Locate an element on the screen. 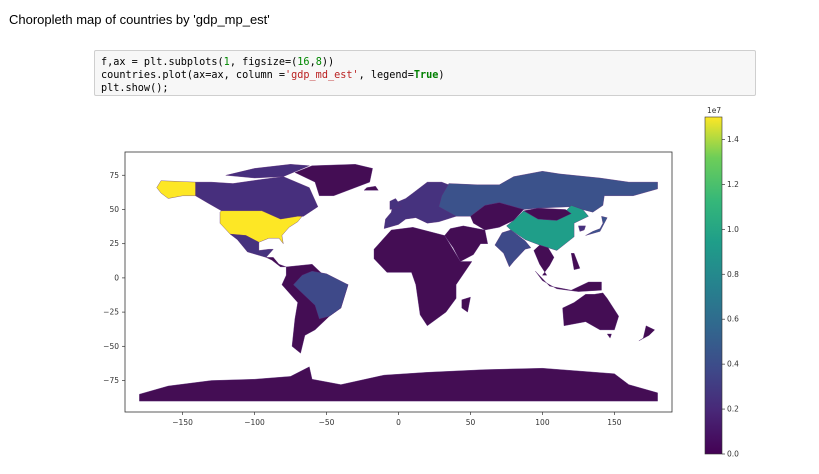  y-tick-label: 25 is located at coordinates (114, 243).